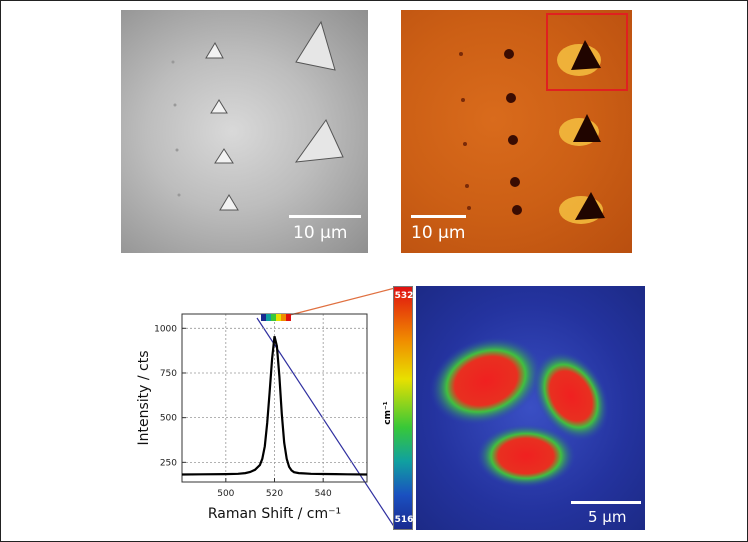 Image resolution: width=748 pixels, height=542 pixels. Describe the element at coordinates (325, 216) in the screenshot. I see `optical-scalebar` at that location.